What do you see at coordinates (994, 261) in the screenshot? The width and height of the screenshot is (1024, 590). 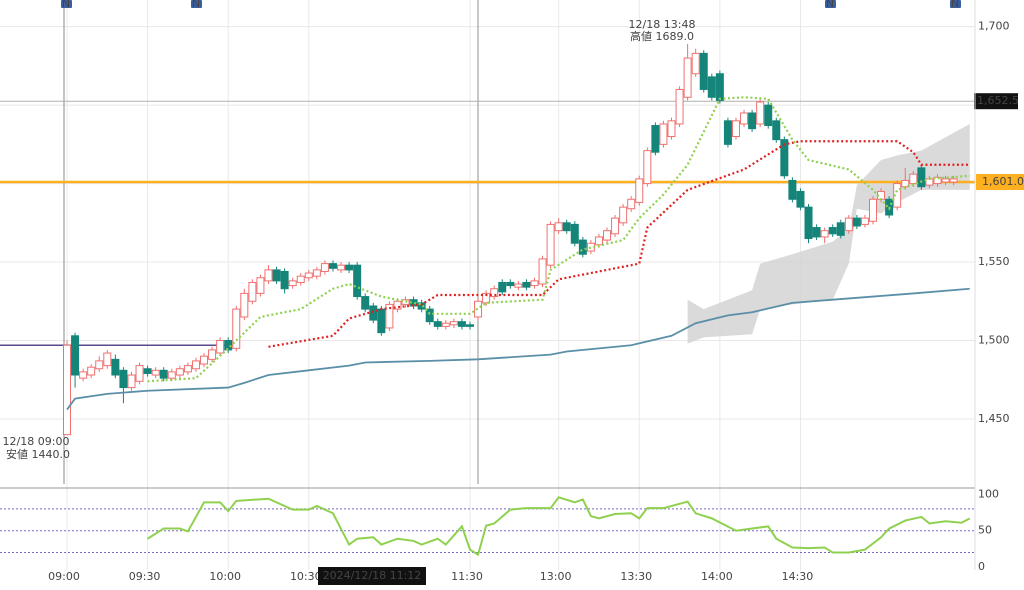 I see `y-tick-label: 1,550` at bounding box center [994, 261].